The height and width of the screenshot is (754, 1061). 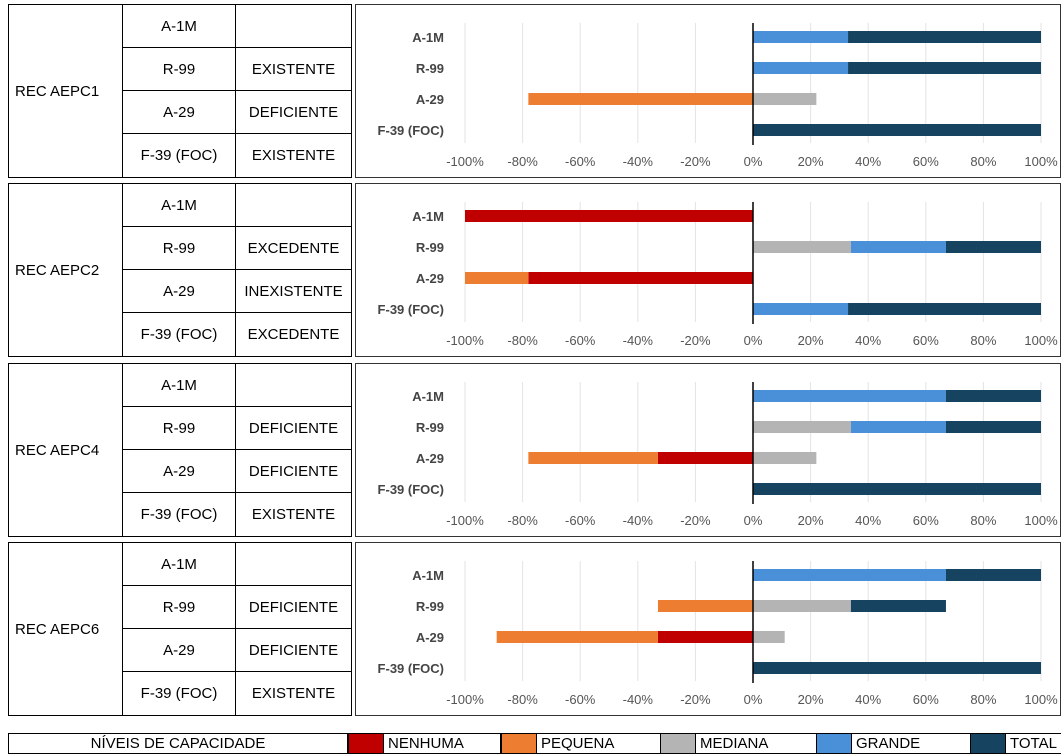 What do you see at coordinates (1015, 743) in the screenshot?
I see `legend-item-total: TOTAL` at bounding box center [1015, 743].